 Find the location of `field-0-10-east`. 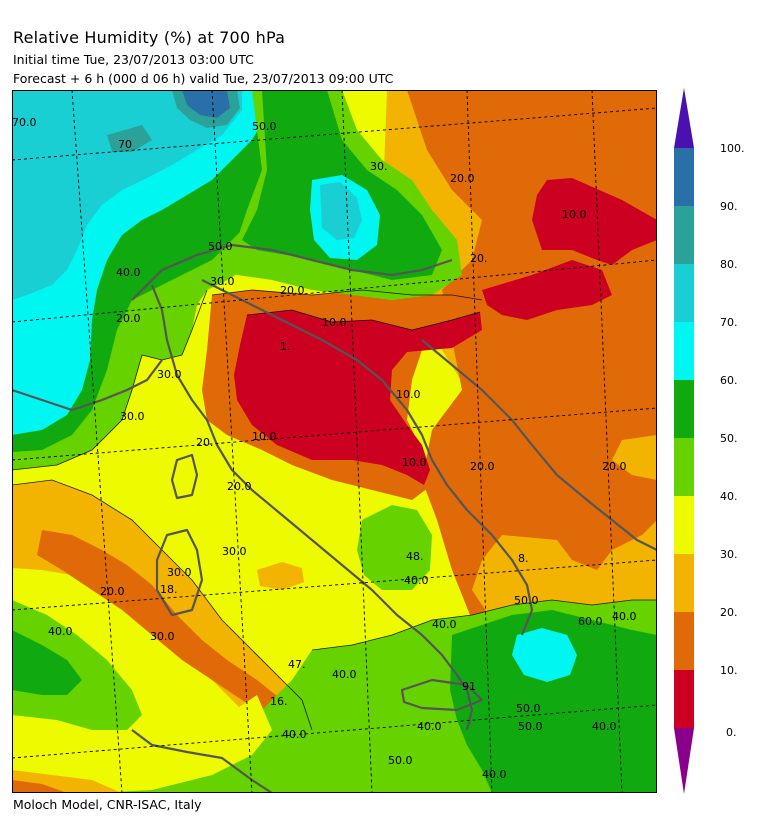

field-0-10-east is located at coordinates (569, 249).